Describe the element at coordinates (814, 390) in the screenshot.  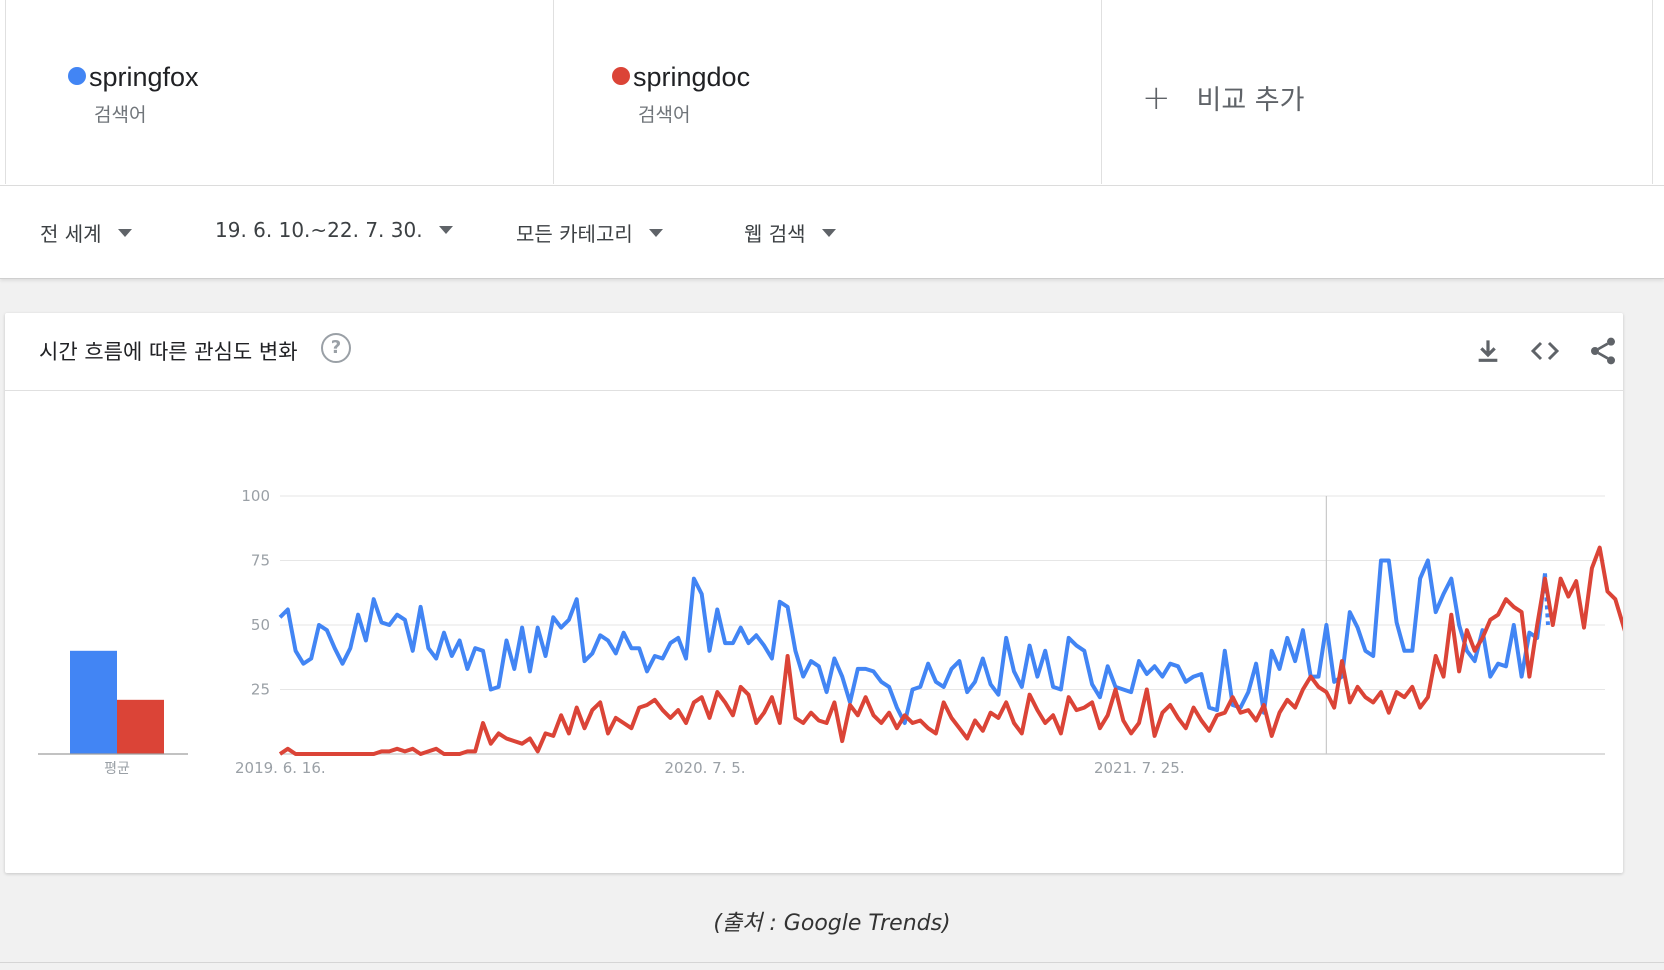
I see `card-divider` at that location.